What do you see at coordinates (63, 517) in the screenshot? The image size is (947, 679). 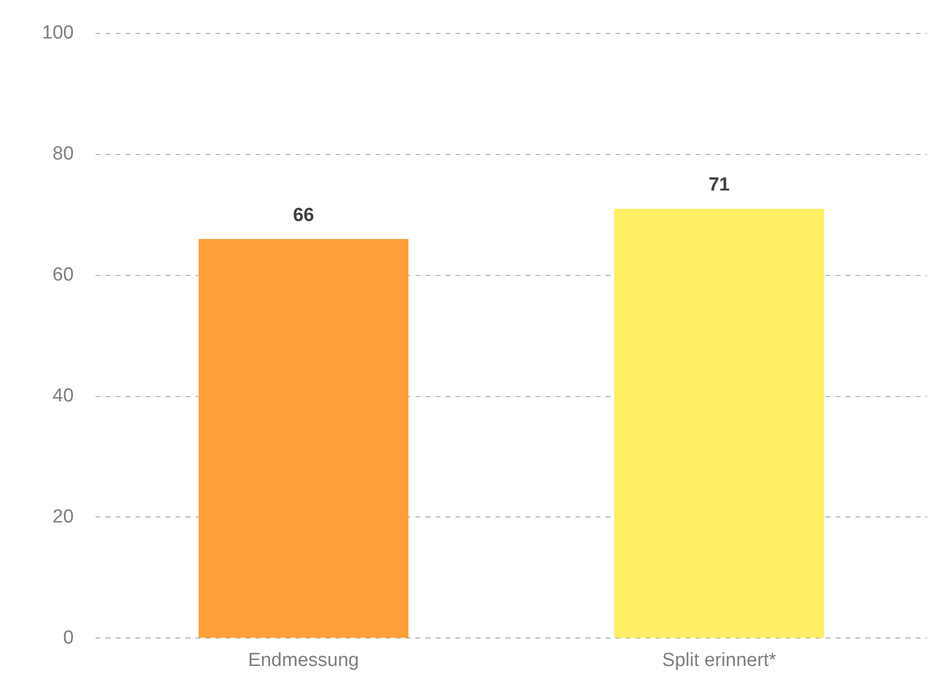 I see `y-tick-label: 20` at bounding box center [63, 517].